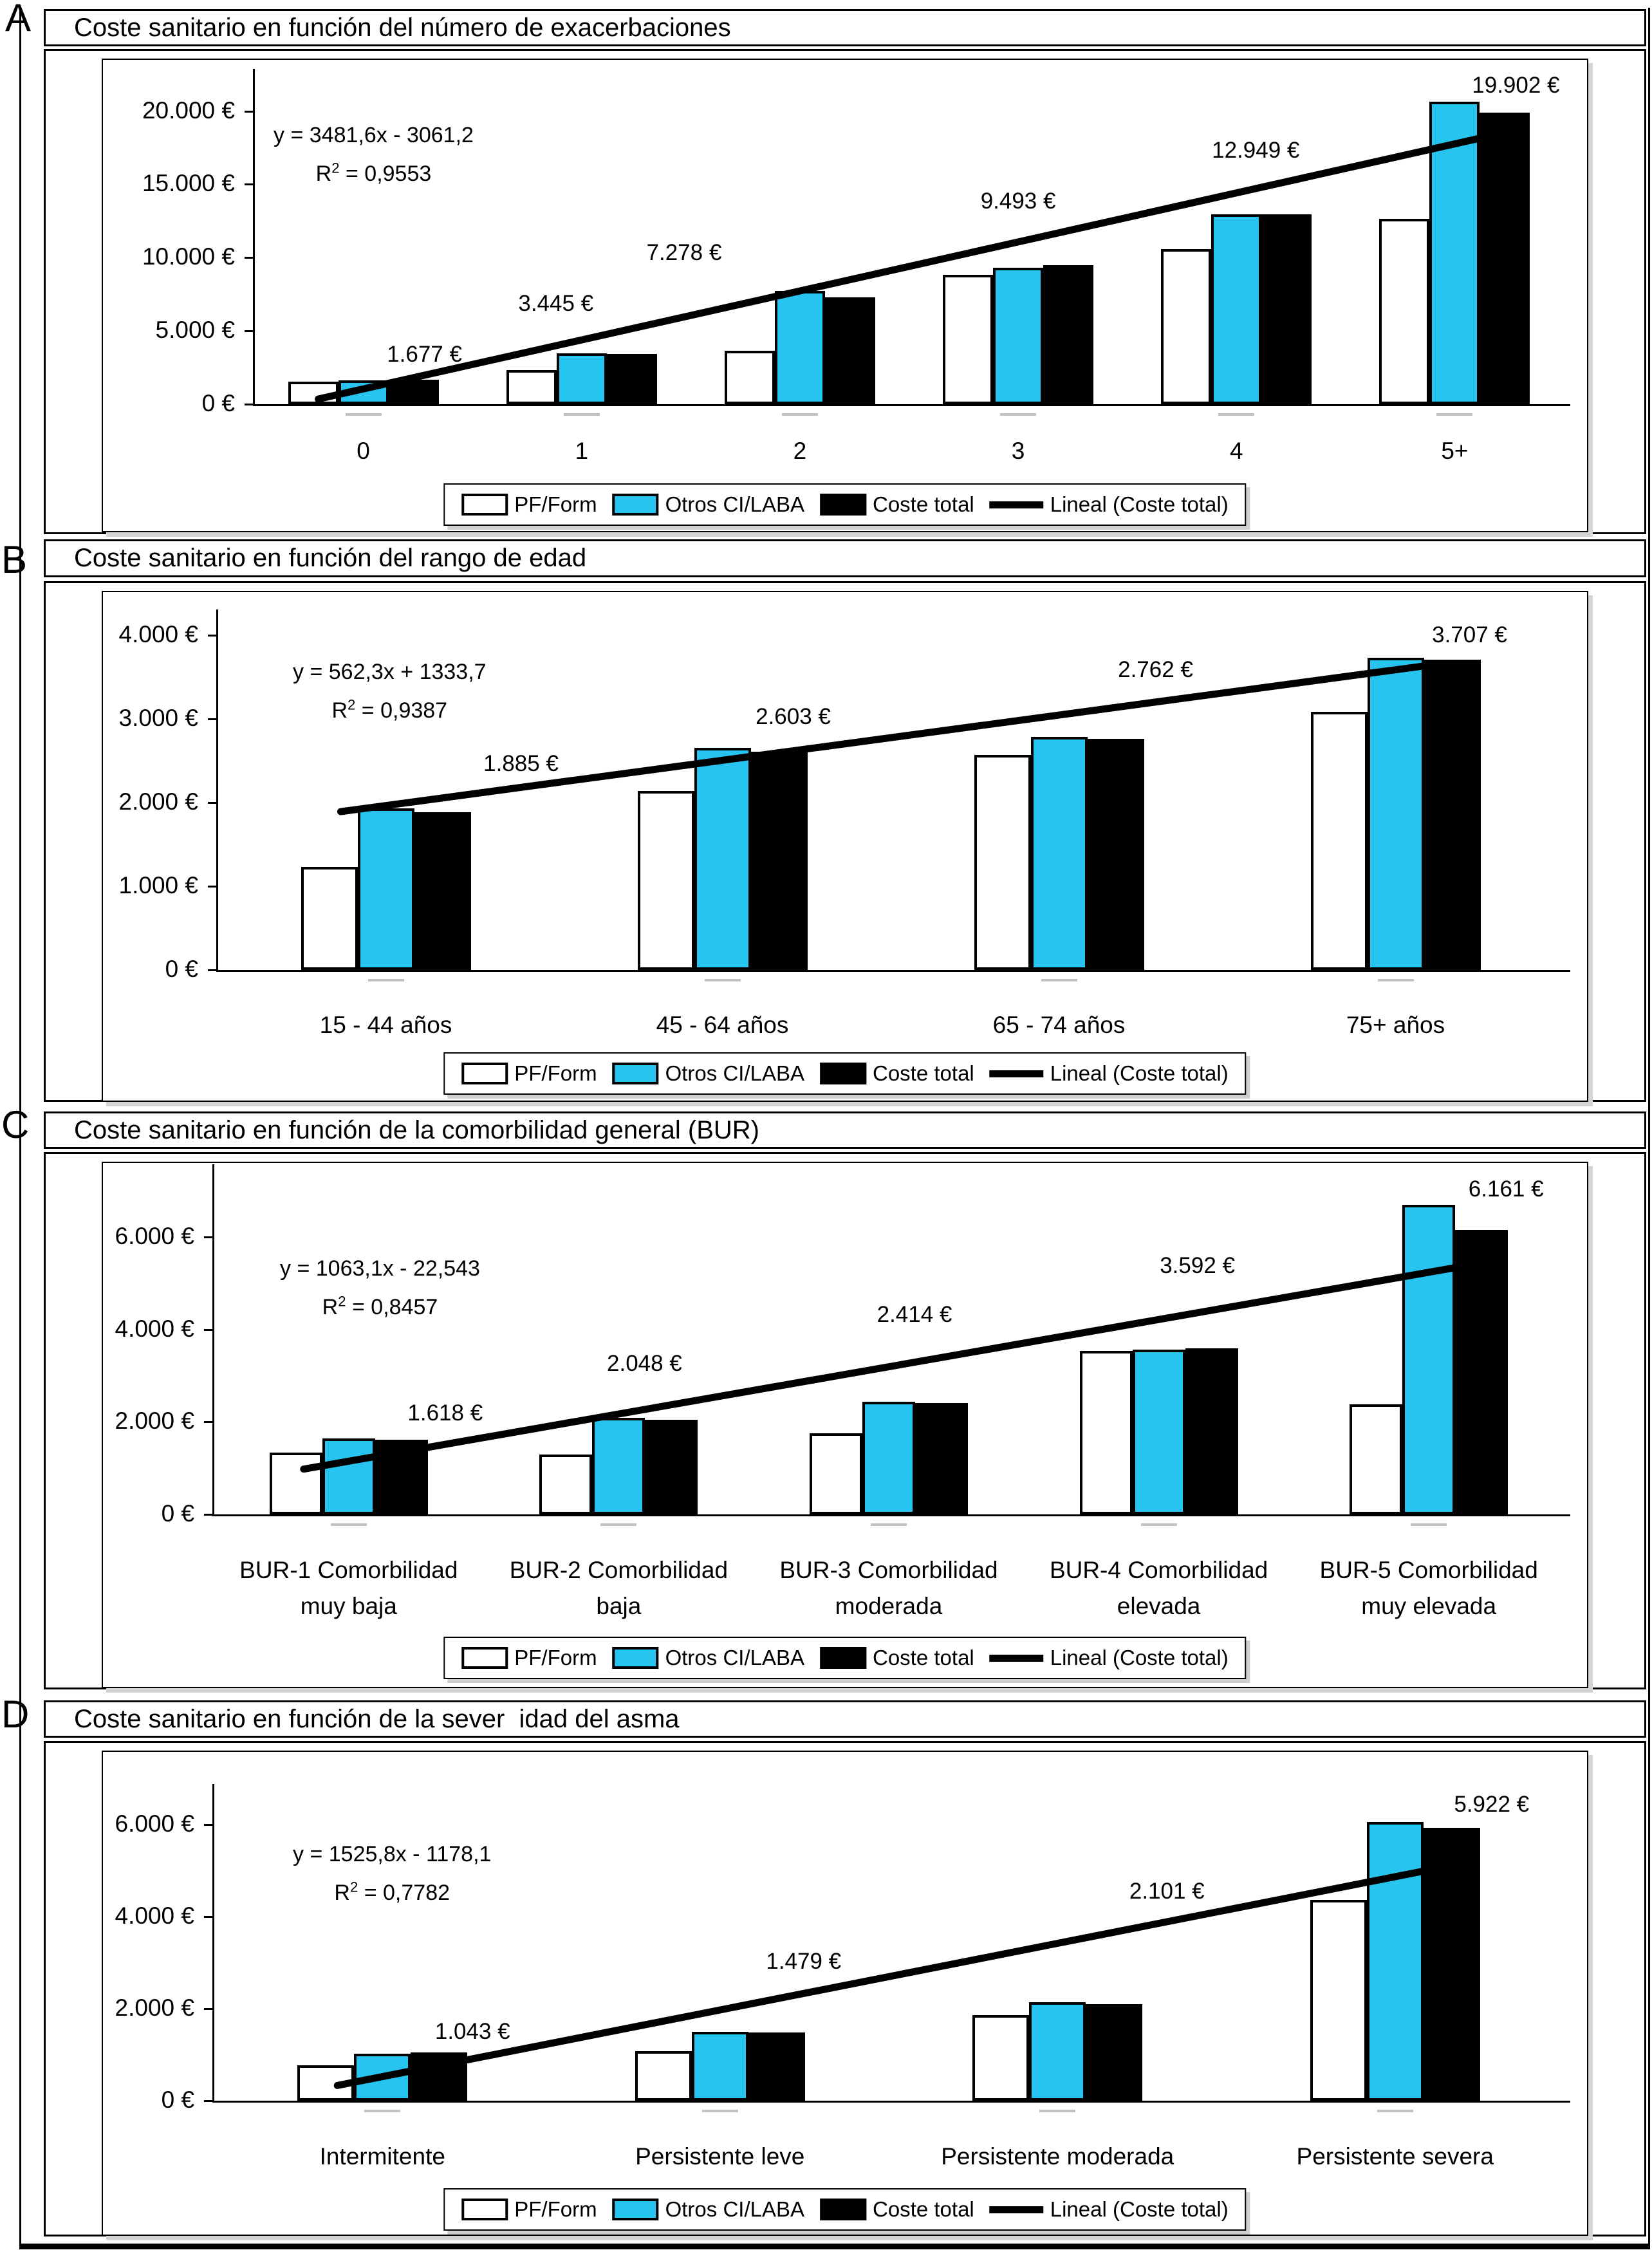 This screenshot has height=2250, width=1652. What do you see at coordinates (380, 1306) in the screenshot?
I see `r-squared-line: R2 = 0,8457` at bounding box center [380, 1306].